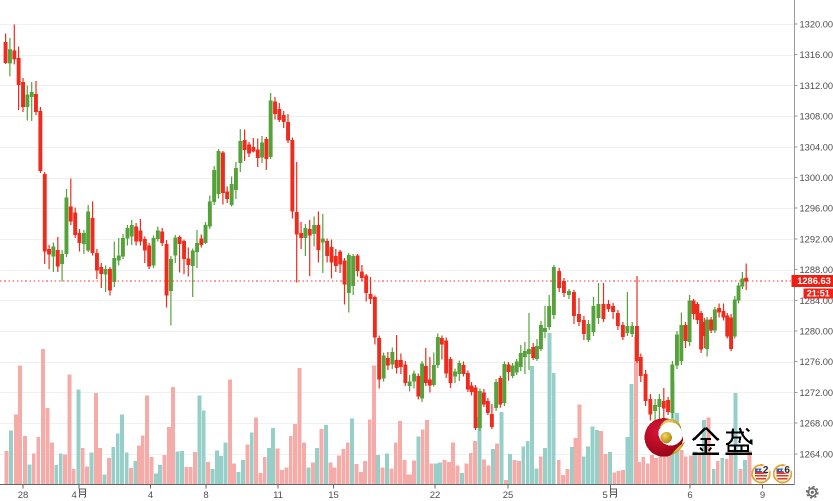 Image resolution: width=833 pixels, height=501 pixels. Describe the element at coordinates (816, 454) in the screenshot. I see `svg-text: 1264.00` at that location.